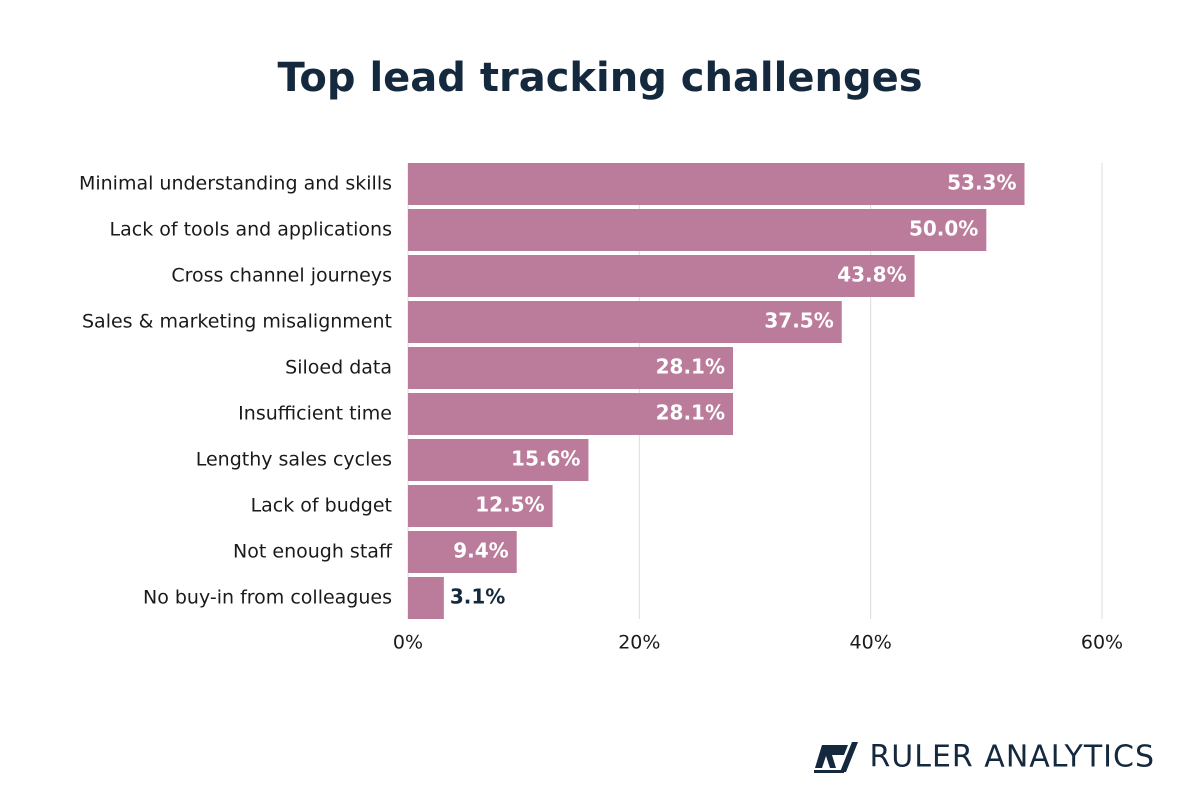 This screenshot has width=1200, height=800. Describe the element at coordinates (599, 78) in the screenshot. I see `chart-title: Top lead tracking challenges` at that location.